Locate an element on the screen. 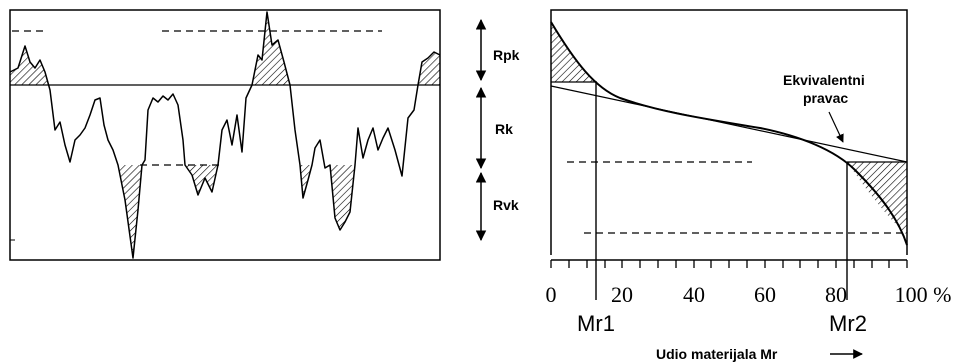 The height and width of the screenshot is (364, 962). x-tick-label: 80 is located at coordinates (836, 294).